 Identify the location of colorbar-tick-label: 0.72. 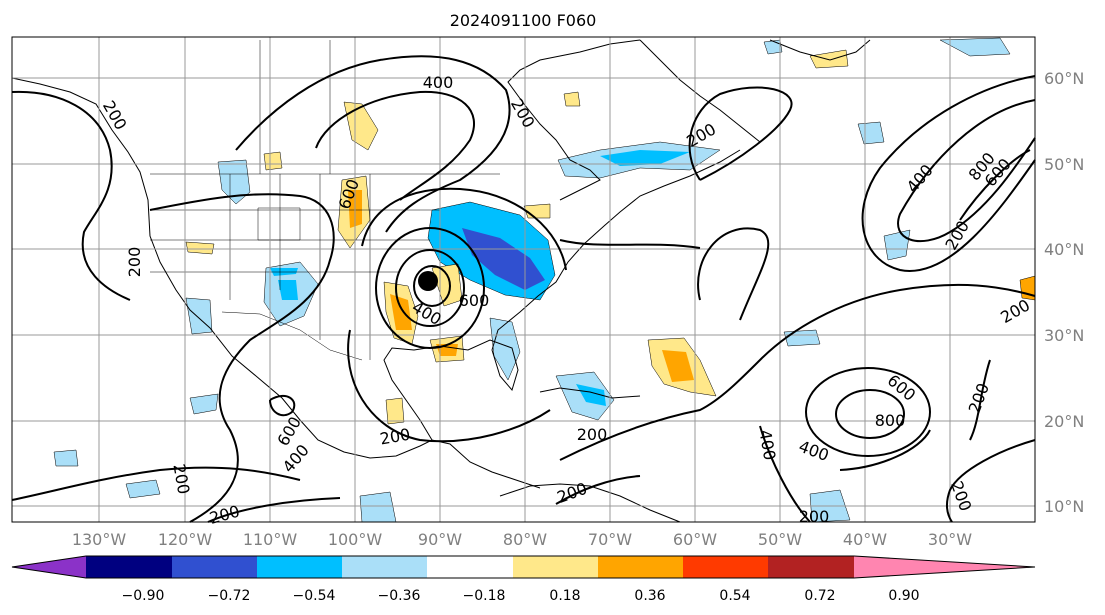
(819, 596).